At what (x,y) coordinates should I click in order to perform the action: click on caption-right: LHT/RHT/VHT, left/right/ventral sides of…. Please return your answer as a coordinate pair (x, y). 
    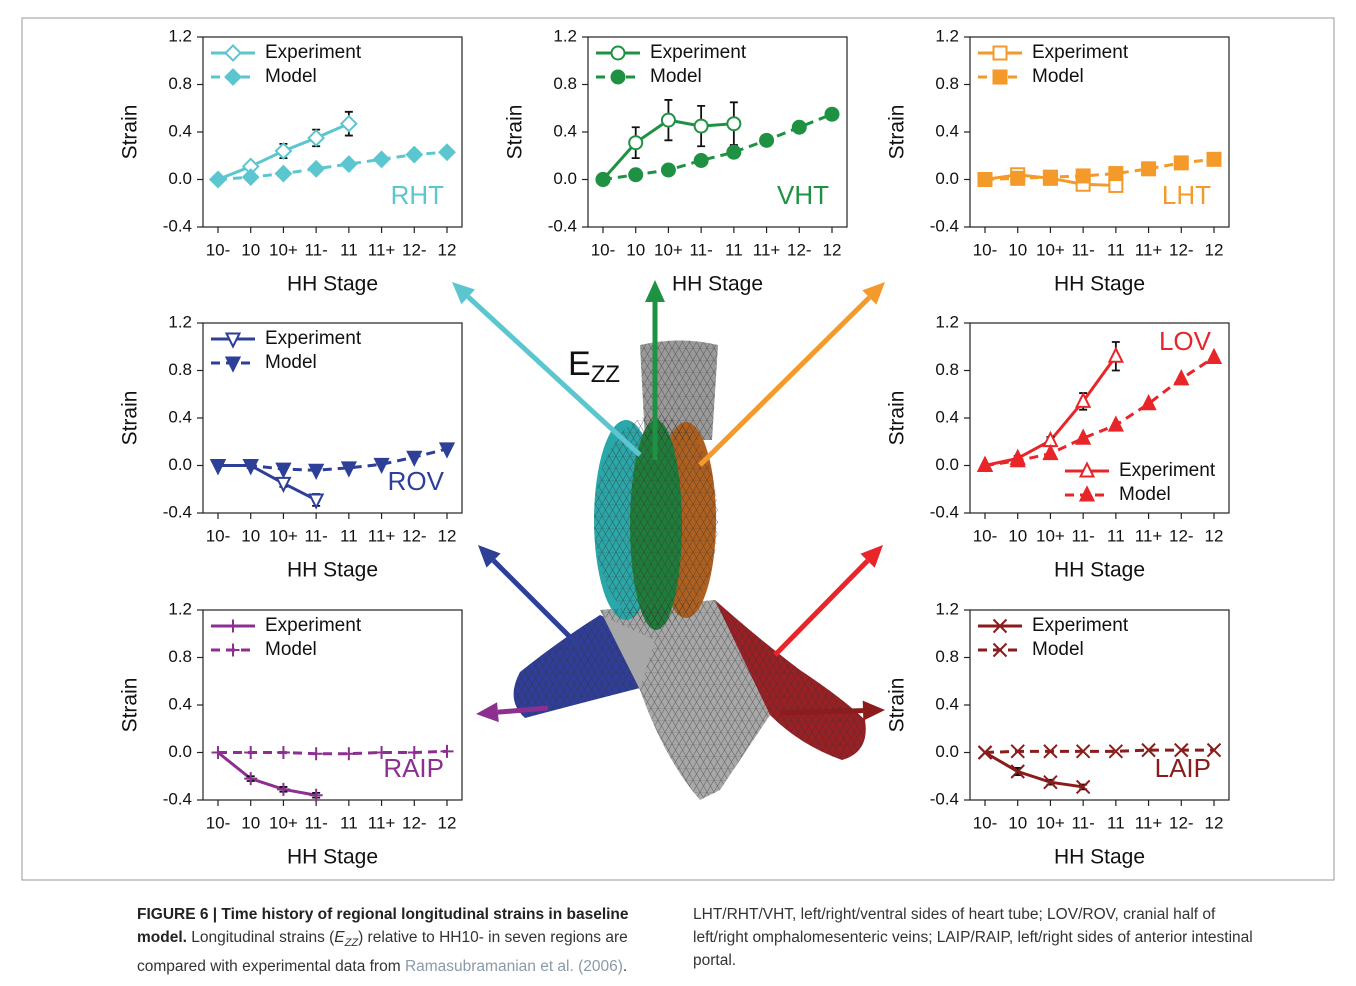
    Looking at the image, I should click on (973, 937).